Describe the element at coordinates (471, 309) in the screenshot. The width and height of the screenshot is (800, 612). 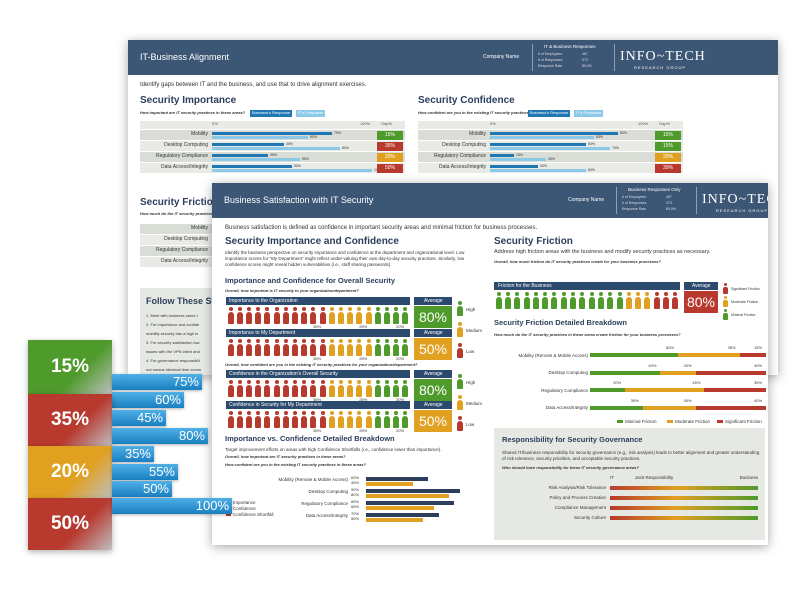
I see `legend-label: High` at that location.